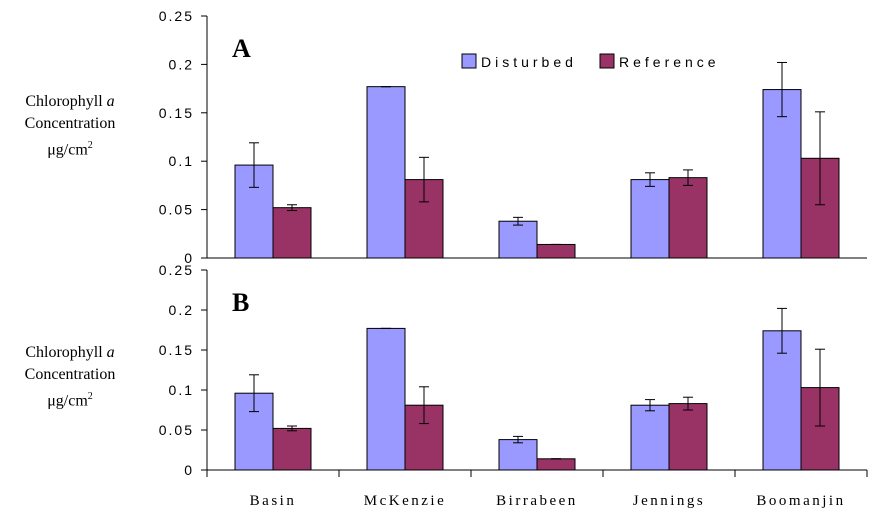  Describe the element at coordinates (189, 258) in the screenshot. I see `y-tick-label-a: 0` at that location.